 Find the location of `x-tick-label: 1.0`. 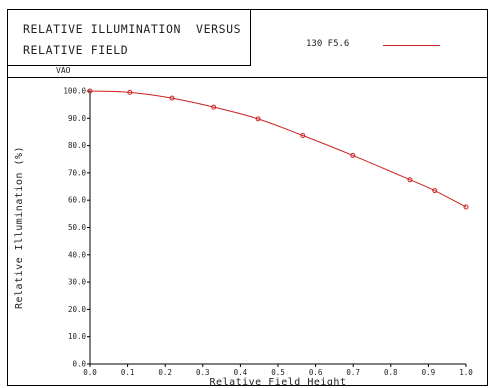

x-tick-label: 1.0 is located at coordinates (466, 372).